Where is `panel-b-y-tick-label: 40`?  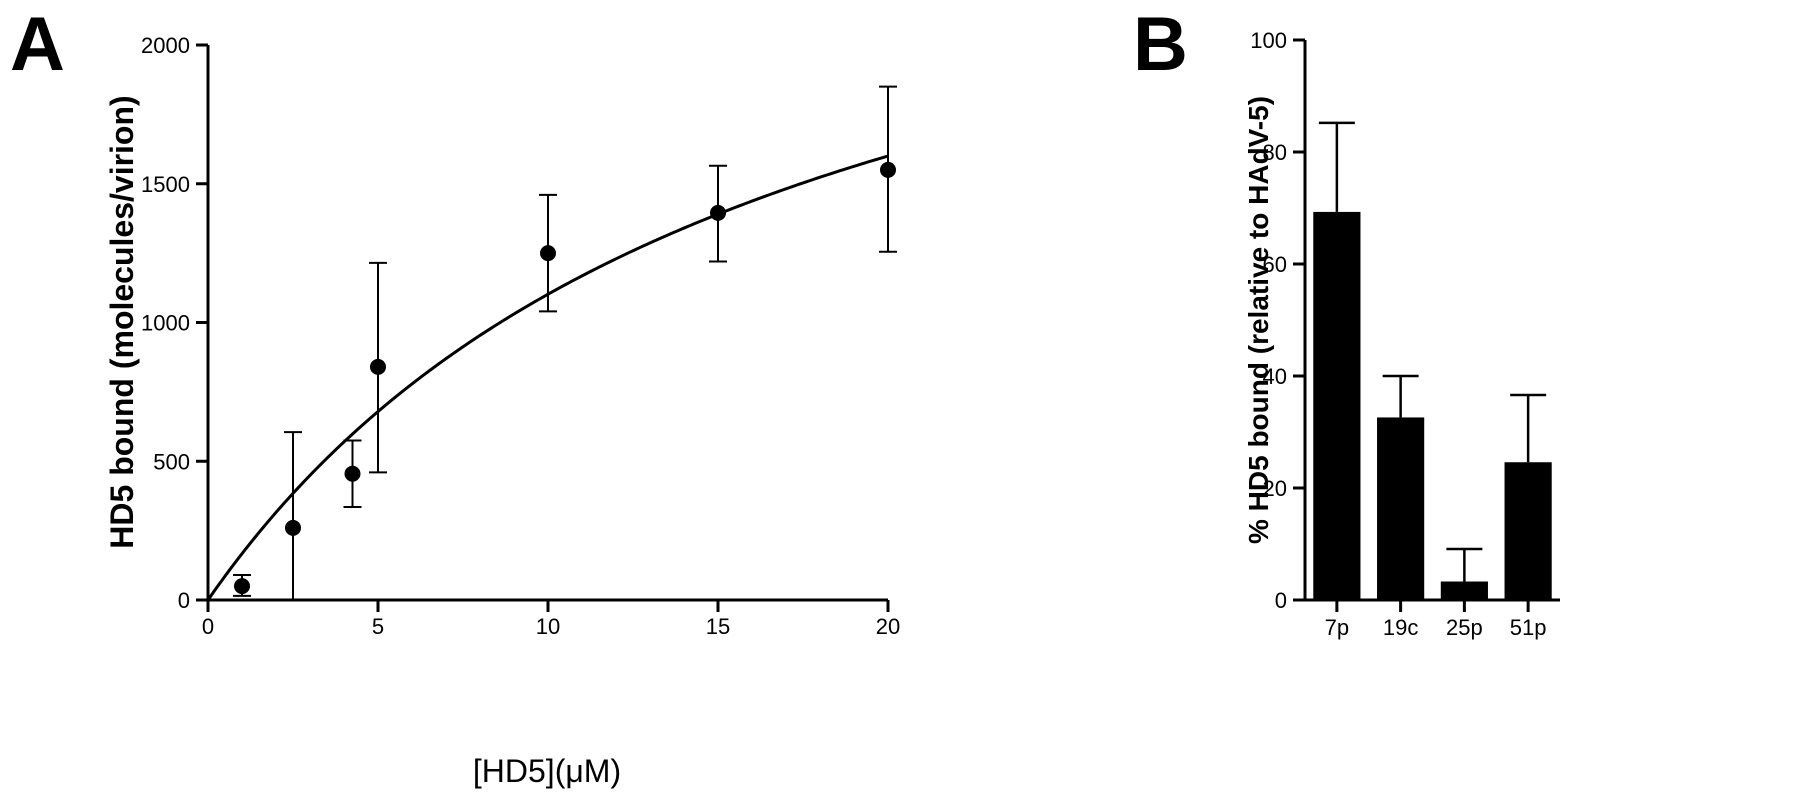
panel-b-y-tick-label: 40 is located at coordinates (1275, 376).